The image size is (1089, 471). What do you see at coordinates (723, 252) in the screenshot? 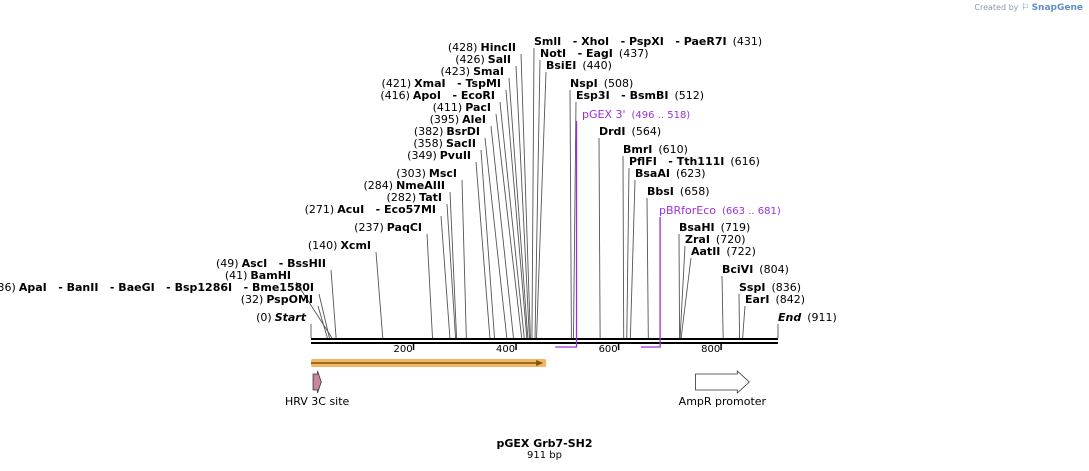
I see `site-label-aat: AatII (722)` at bounding box center [723, 252].